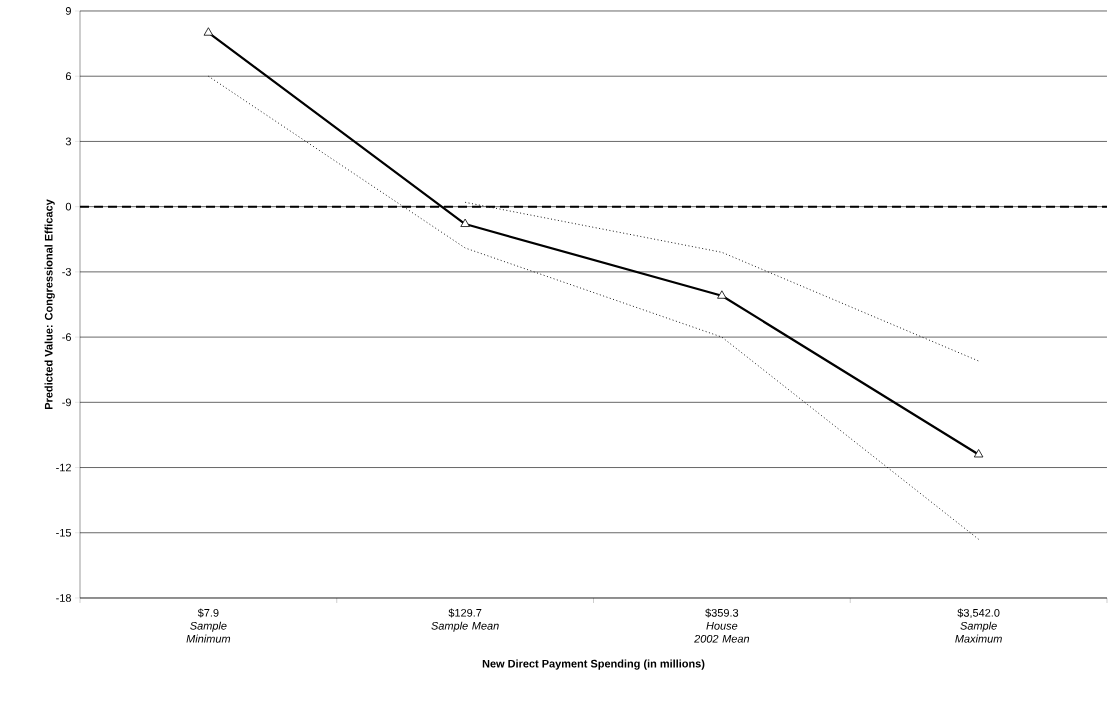 Image resolution: width=1108 pixels, height=721 pixels. What do you see at coordinates (66, 337) in the screenshot?
I see `y-tick-label: -6` at bounding box center [66, 337].